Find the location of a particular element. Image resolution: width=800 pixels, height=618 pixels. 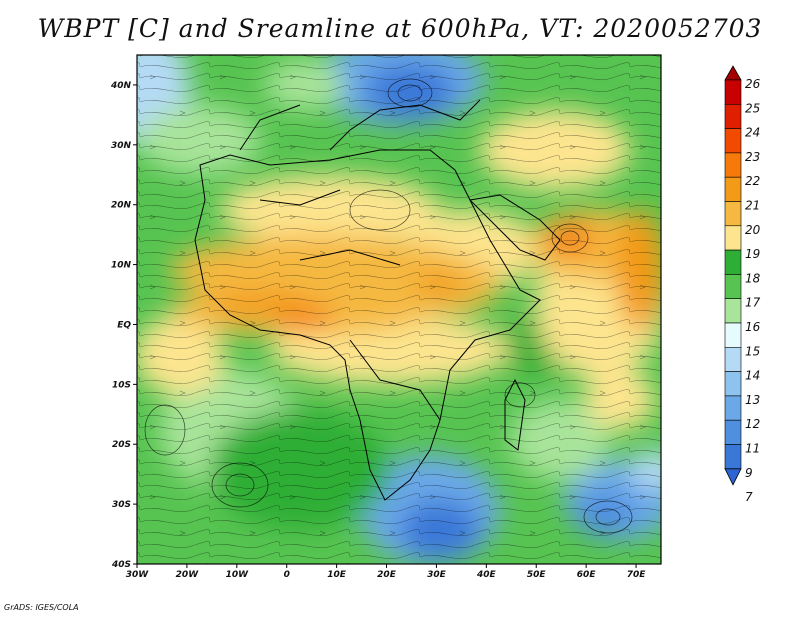

colorbar-top-arrow is located at coordinates (733, 73).